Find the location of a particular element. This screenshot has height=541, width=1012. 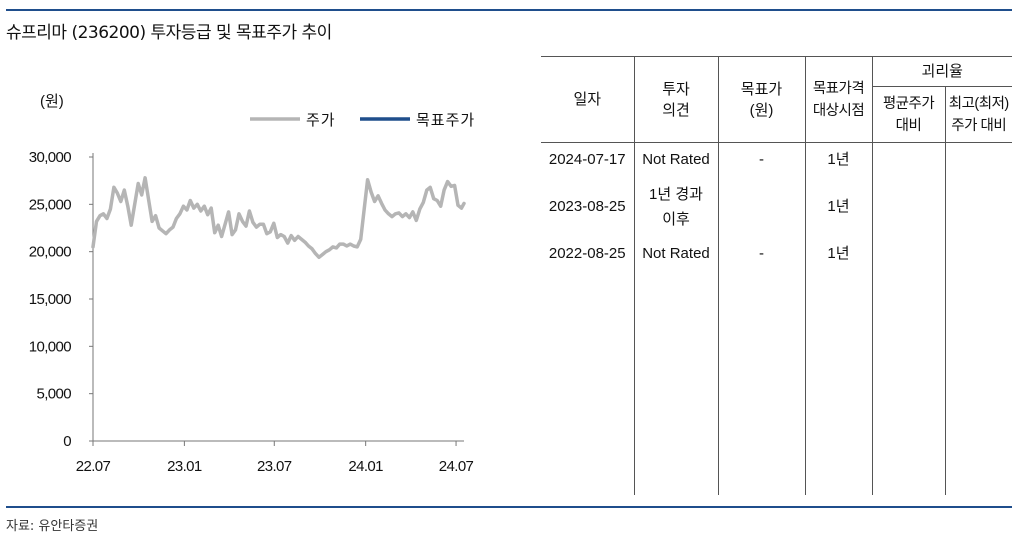

x-tick-label: 24.07 is located at coordinates (456, 466).